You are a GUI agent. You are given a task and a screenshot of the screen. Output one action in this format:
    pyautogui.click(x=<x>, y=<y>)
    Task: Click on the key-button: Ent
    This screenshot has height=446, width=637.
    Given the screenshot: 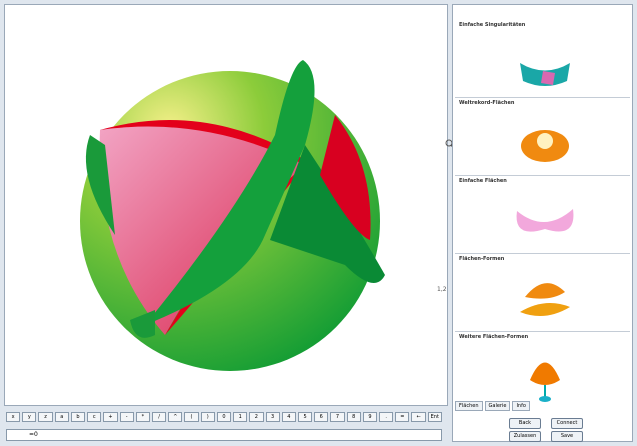 What is the action you would take?
    pyautogui.click(x=434, y=417)
    